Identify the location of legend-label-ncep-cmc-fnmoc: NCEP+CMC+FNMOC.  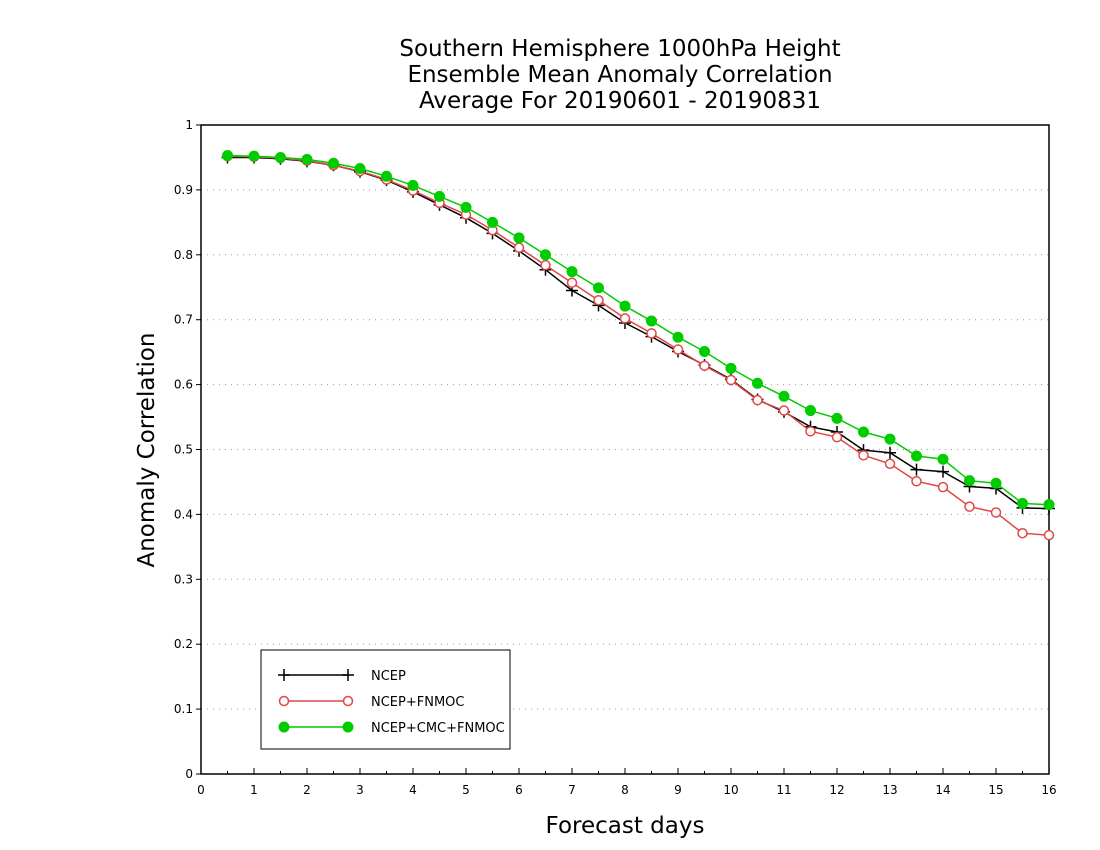
(438, 728).